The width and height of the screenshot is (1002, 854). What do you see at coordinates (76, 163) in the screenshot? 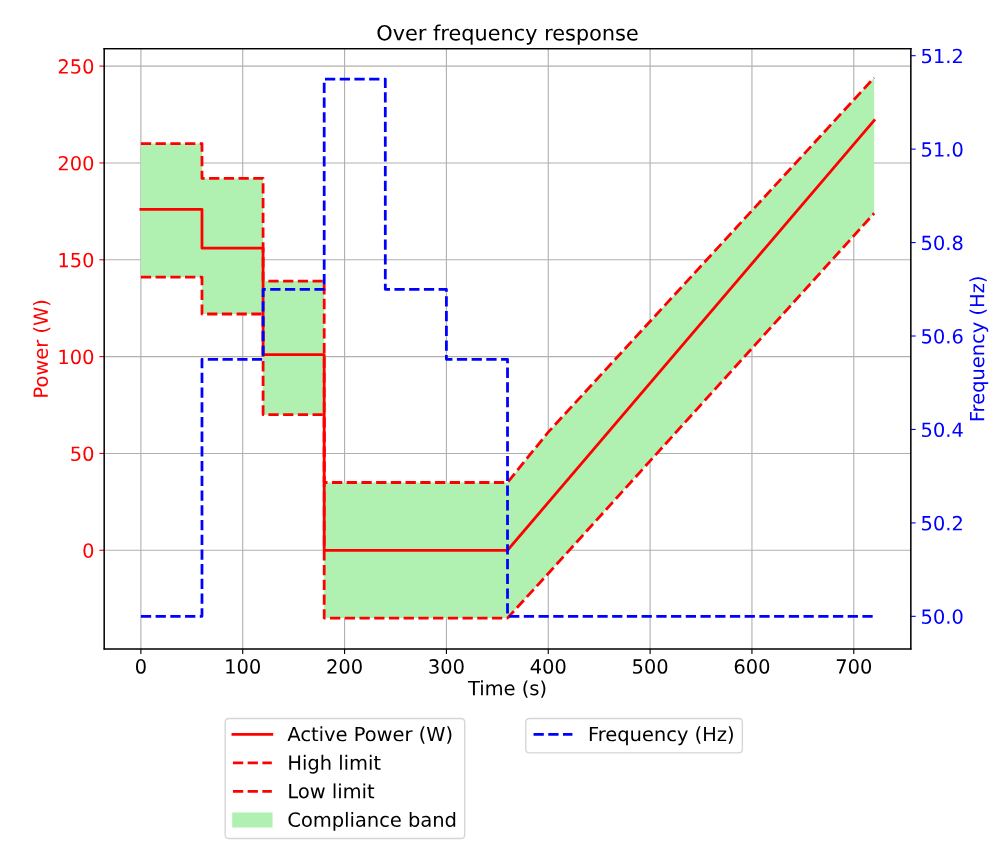
I see `y-tick-label: 200` at bounding box center [76, 163].